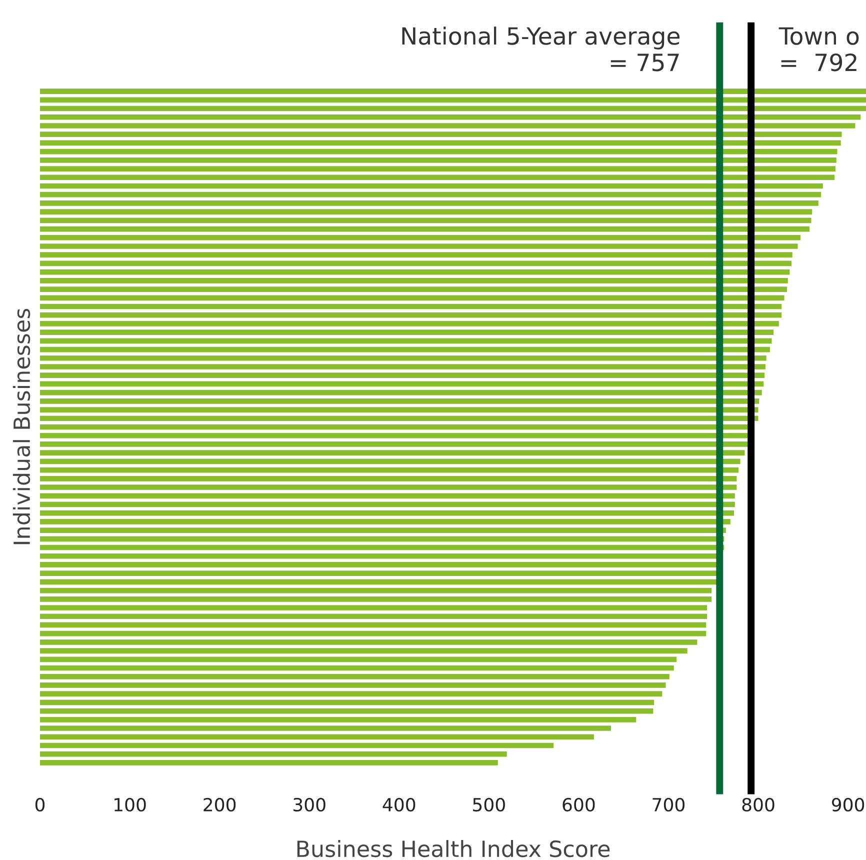 The height and width of the screenshot is (860, 866). What do you see at coordinates (309, 805) in the screenshot?
I see `x-tick-label: 300` at bounding box center [309, 805].